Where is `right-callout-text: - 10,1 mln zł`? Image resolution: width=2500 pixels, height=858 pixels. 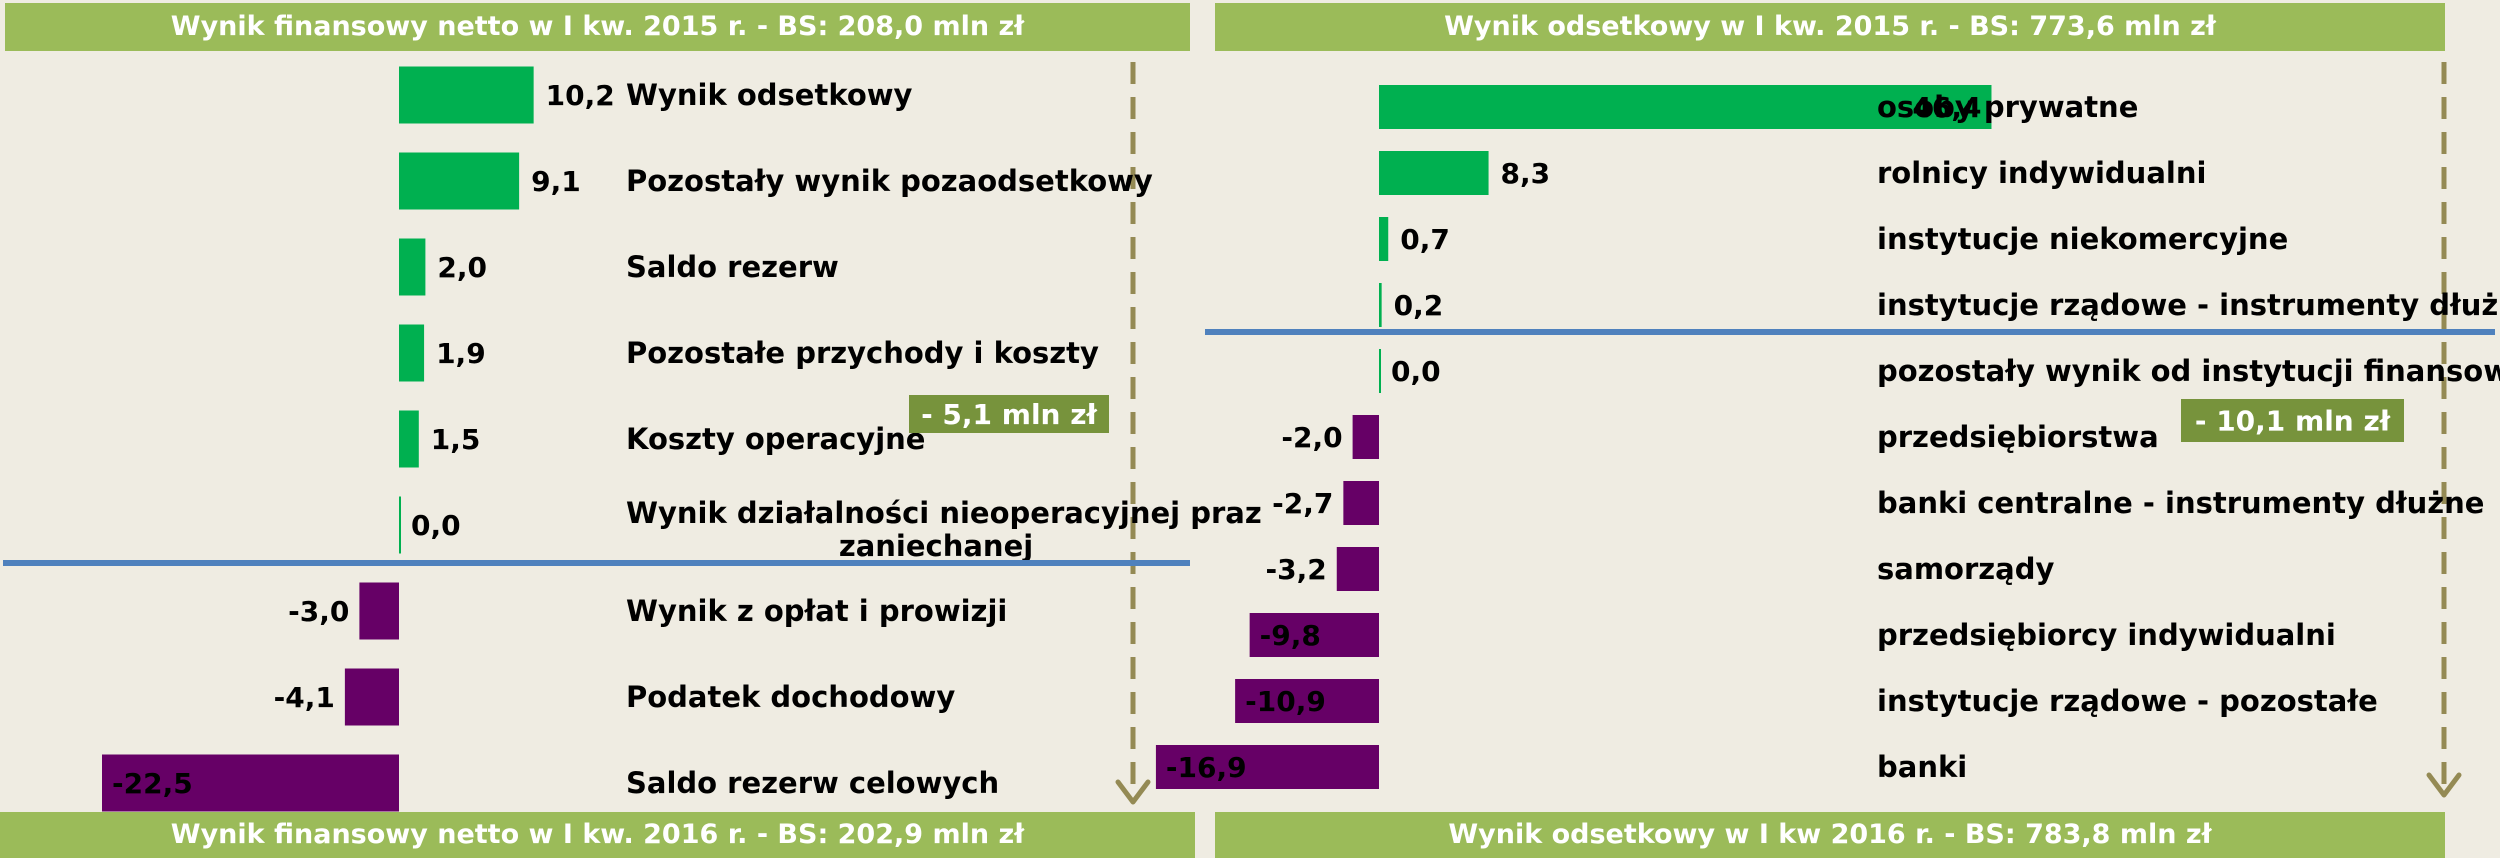 right-callout-text: - 10,1 mln zł is located at coordinates (2293, 421).